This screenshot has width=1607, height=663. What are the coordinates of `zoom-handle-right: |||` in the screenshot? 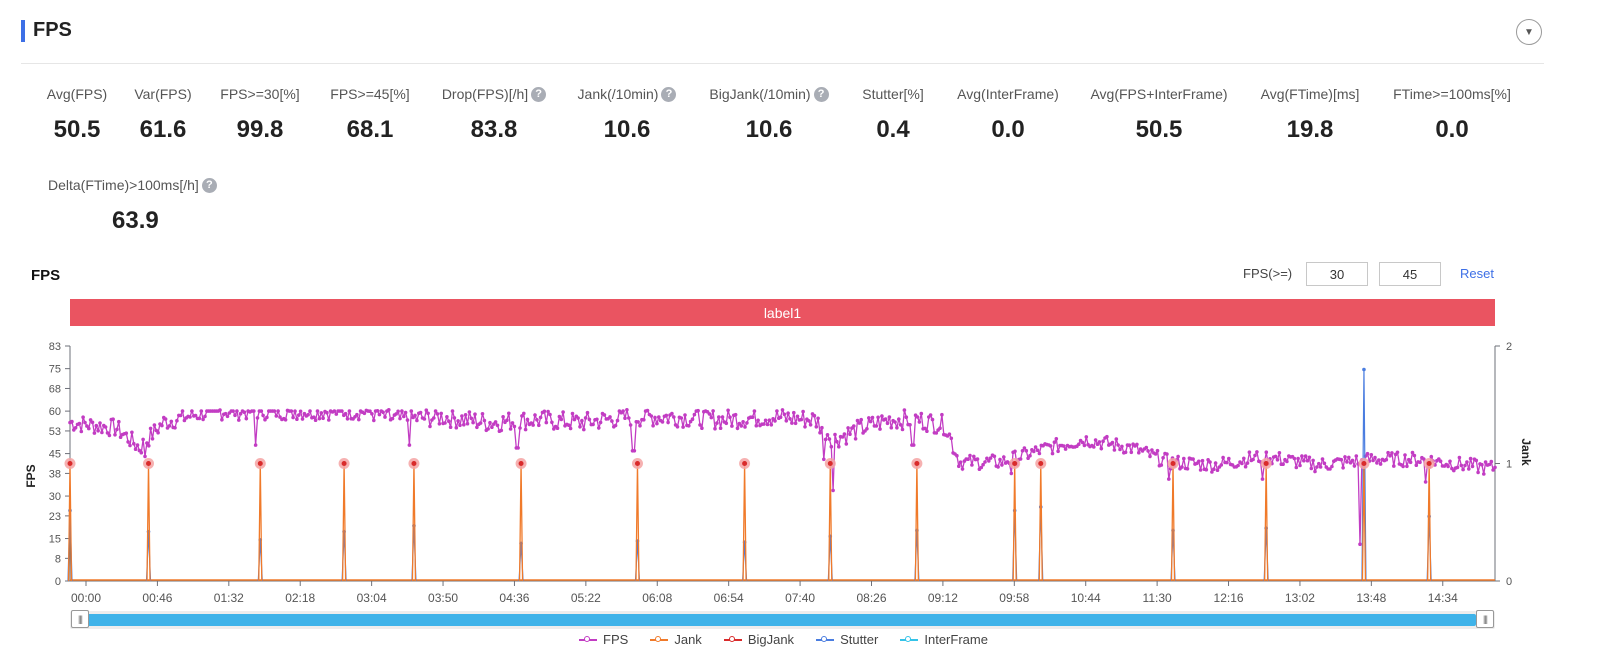 It's located at (1485, 619).